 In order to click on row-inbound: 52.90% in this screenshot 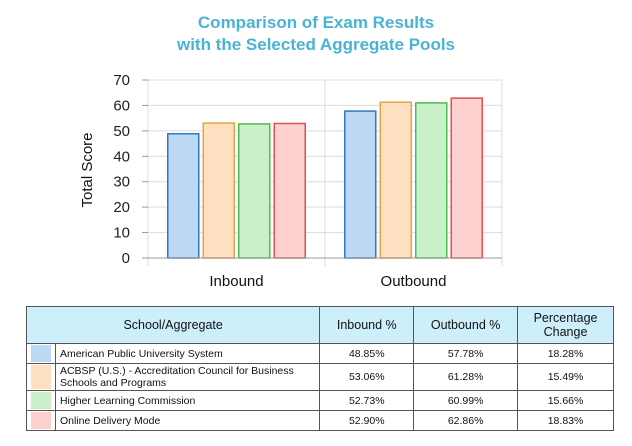, I will do `click(367, 420)`.